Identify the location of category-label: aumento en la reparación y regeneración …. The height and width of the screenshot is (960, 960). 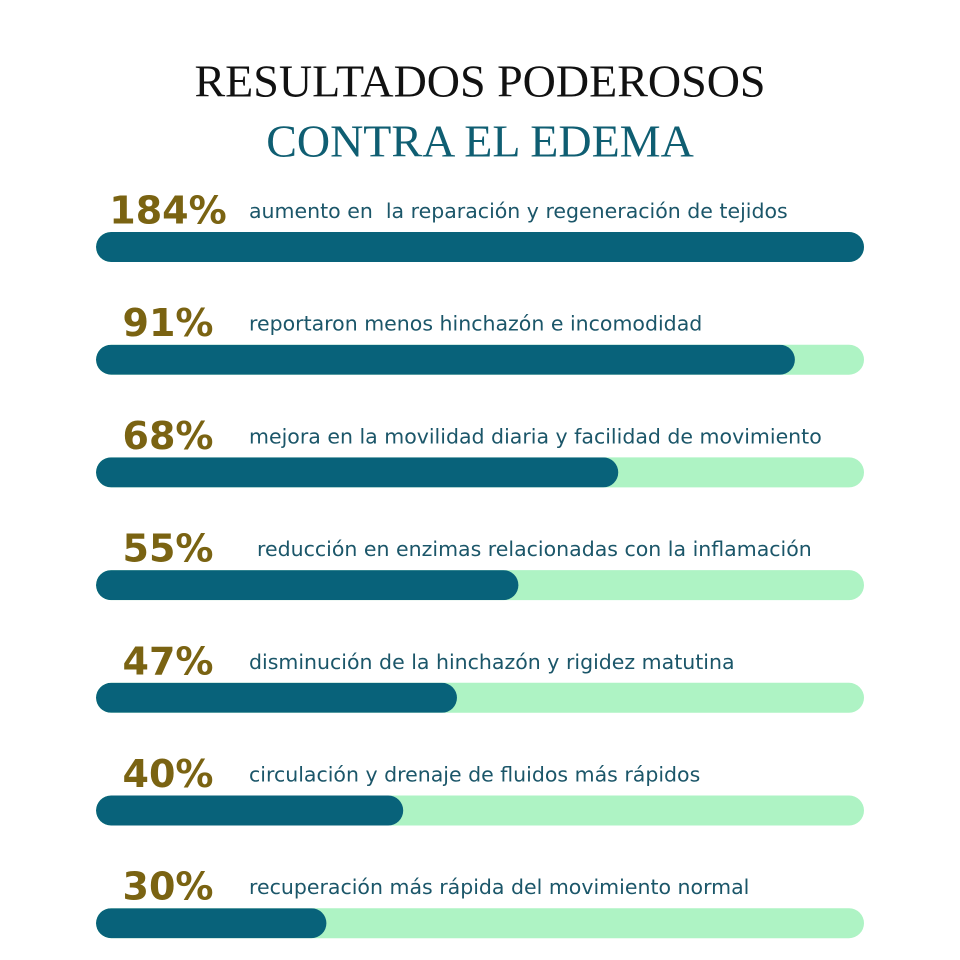
(518, 211).